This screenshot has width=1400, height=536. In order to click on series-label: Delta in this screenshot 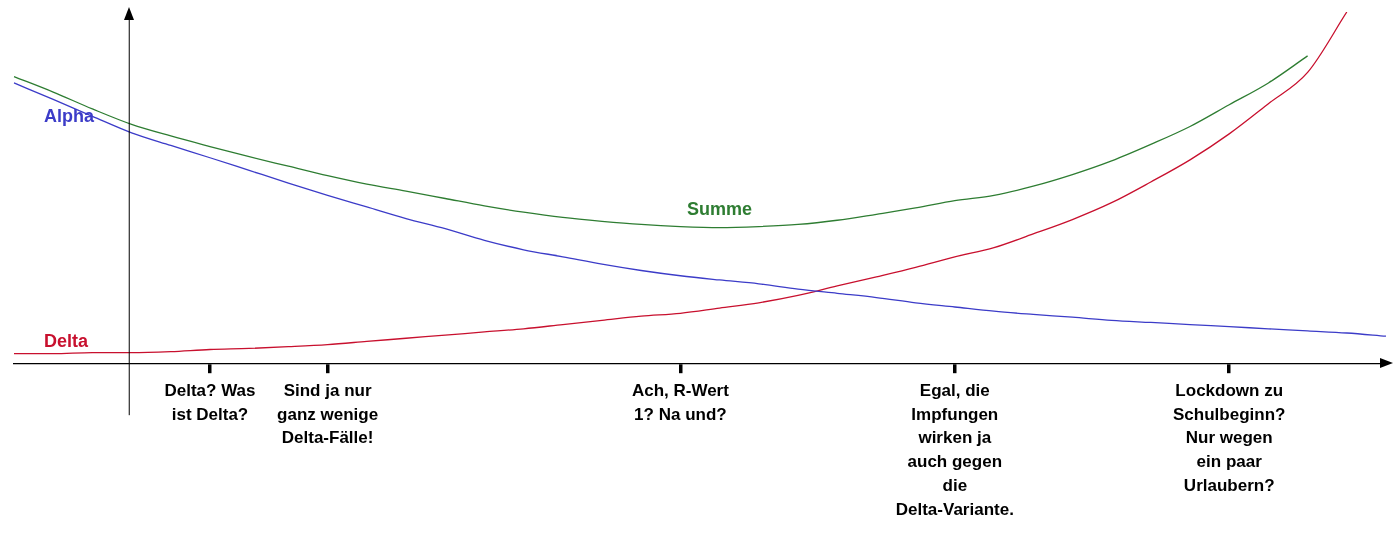, I will do `click(66, 340)`.